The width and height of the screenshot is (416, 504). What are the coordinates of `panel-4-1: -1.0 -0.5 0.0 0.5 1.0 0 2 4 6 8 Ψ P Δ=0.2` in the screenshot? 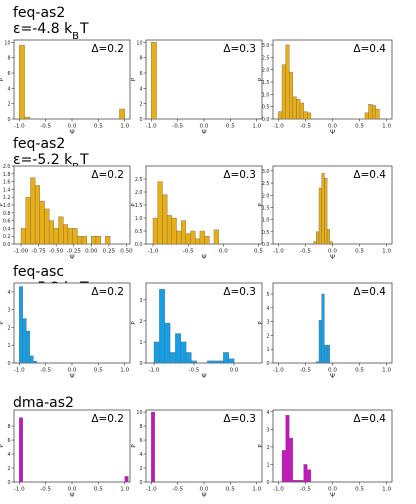 It's located at (65, 454).